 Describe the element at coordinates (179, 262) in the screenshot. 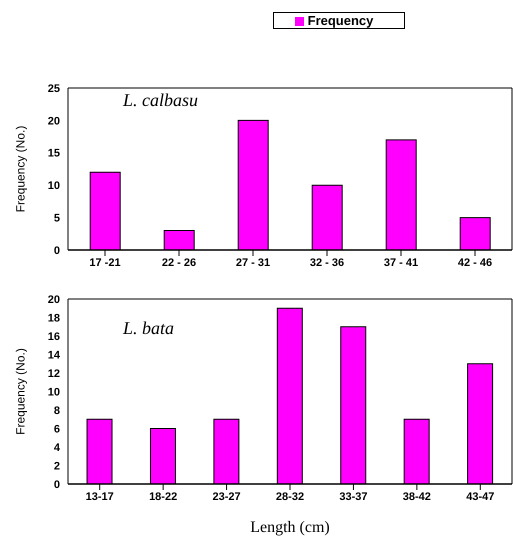

I see `x-tick-label: 22 - 26` at that location.